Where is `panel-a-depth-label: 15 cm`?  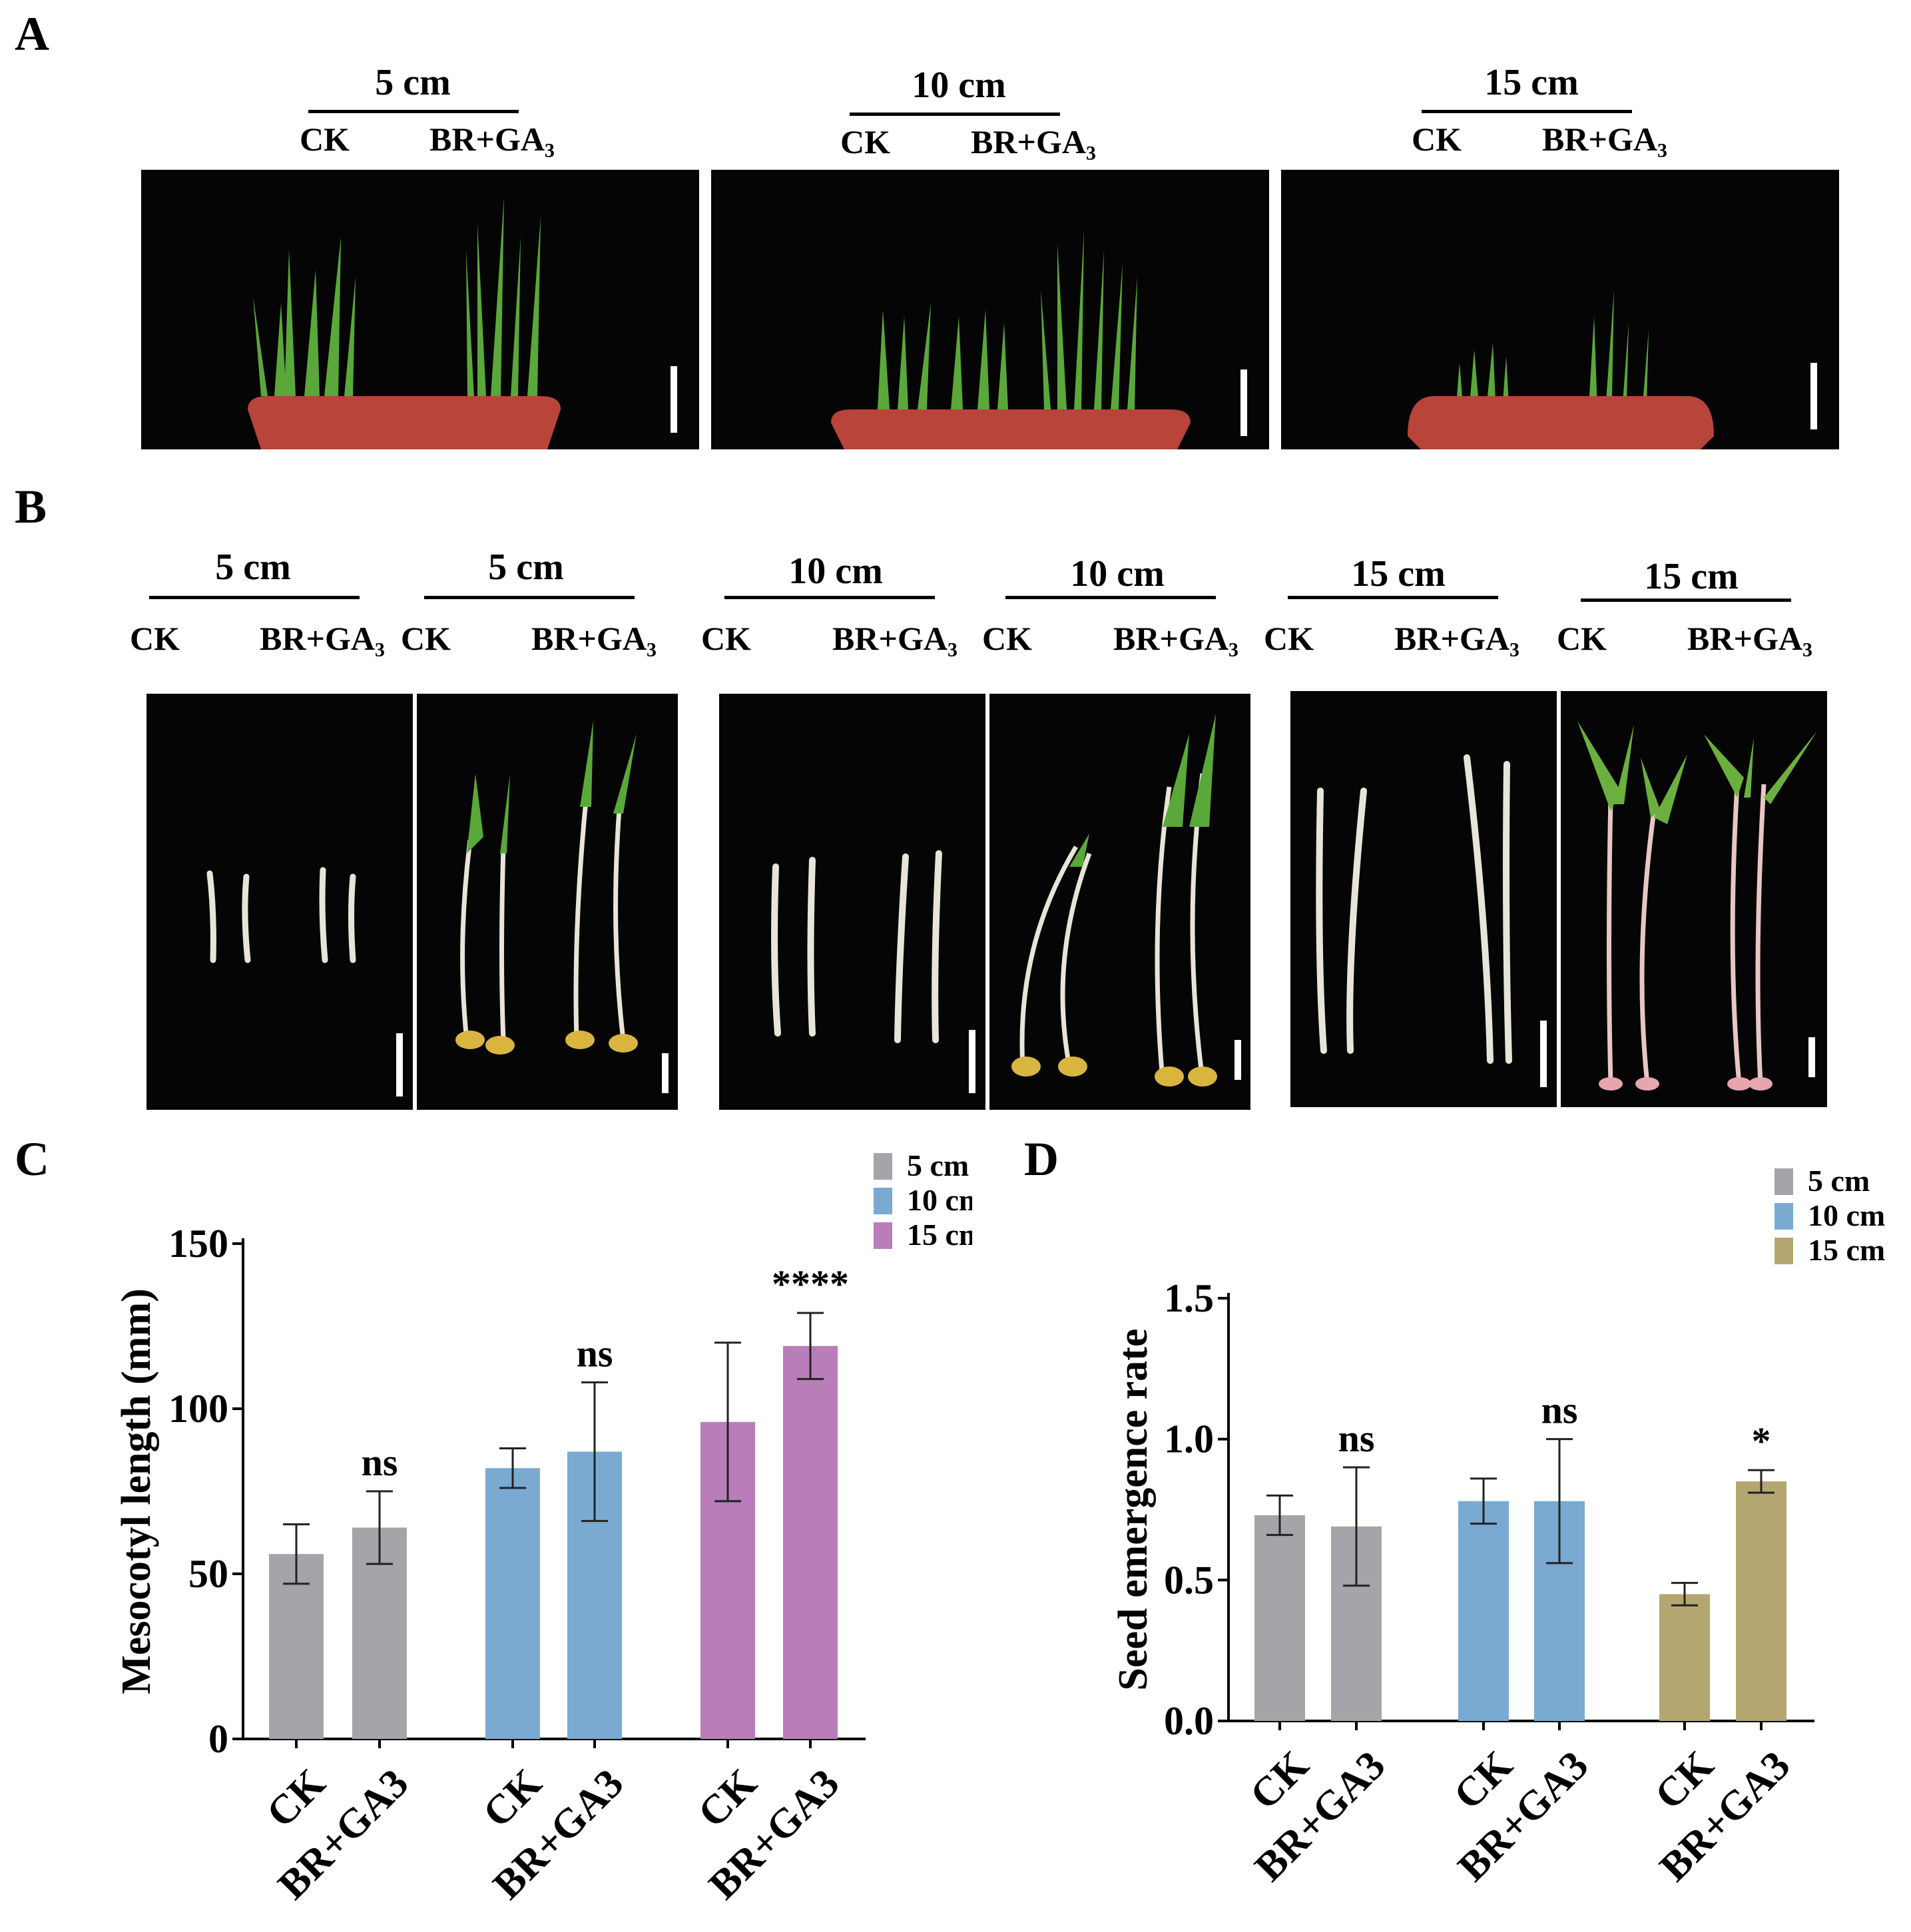
panel-a-depth-label: 15 cm is located at coordinates (1532, 82).